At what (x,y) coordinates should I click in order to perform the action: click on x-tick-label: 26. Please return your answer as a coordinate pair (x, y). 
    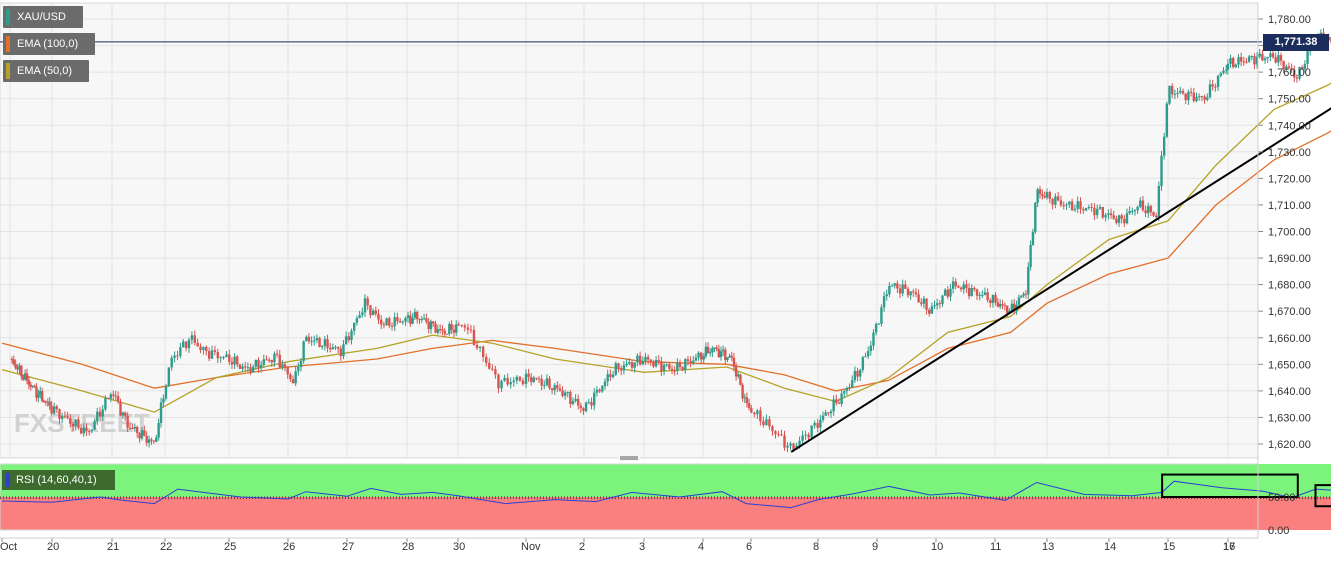
    Looking at the image, I should click on (289, 547).